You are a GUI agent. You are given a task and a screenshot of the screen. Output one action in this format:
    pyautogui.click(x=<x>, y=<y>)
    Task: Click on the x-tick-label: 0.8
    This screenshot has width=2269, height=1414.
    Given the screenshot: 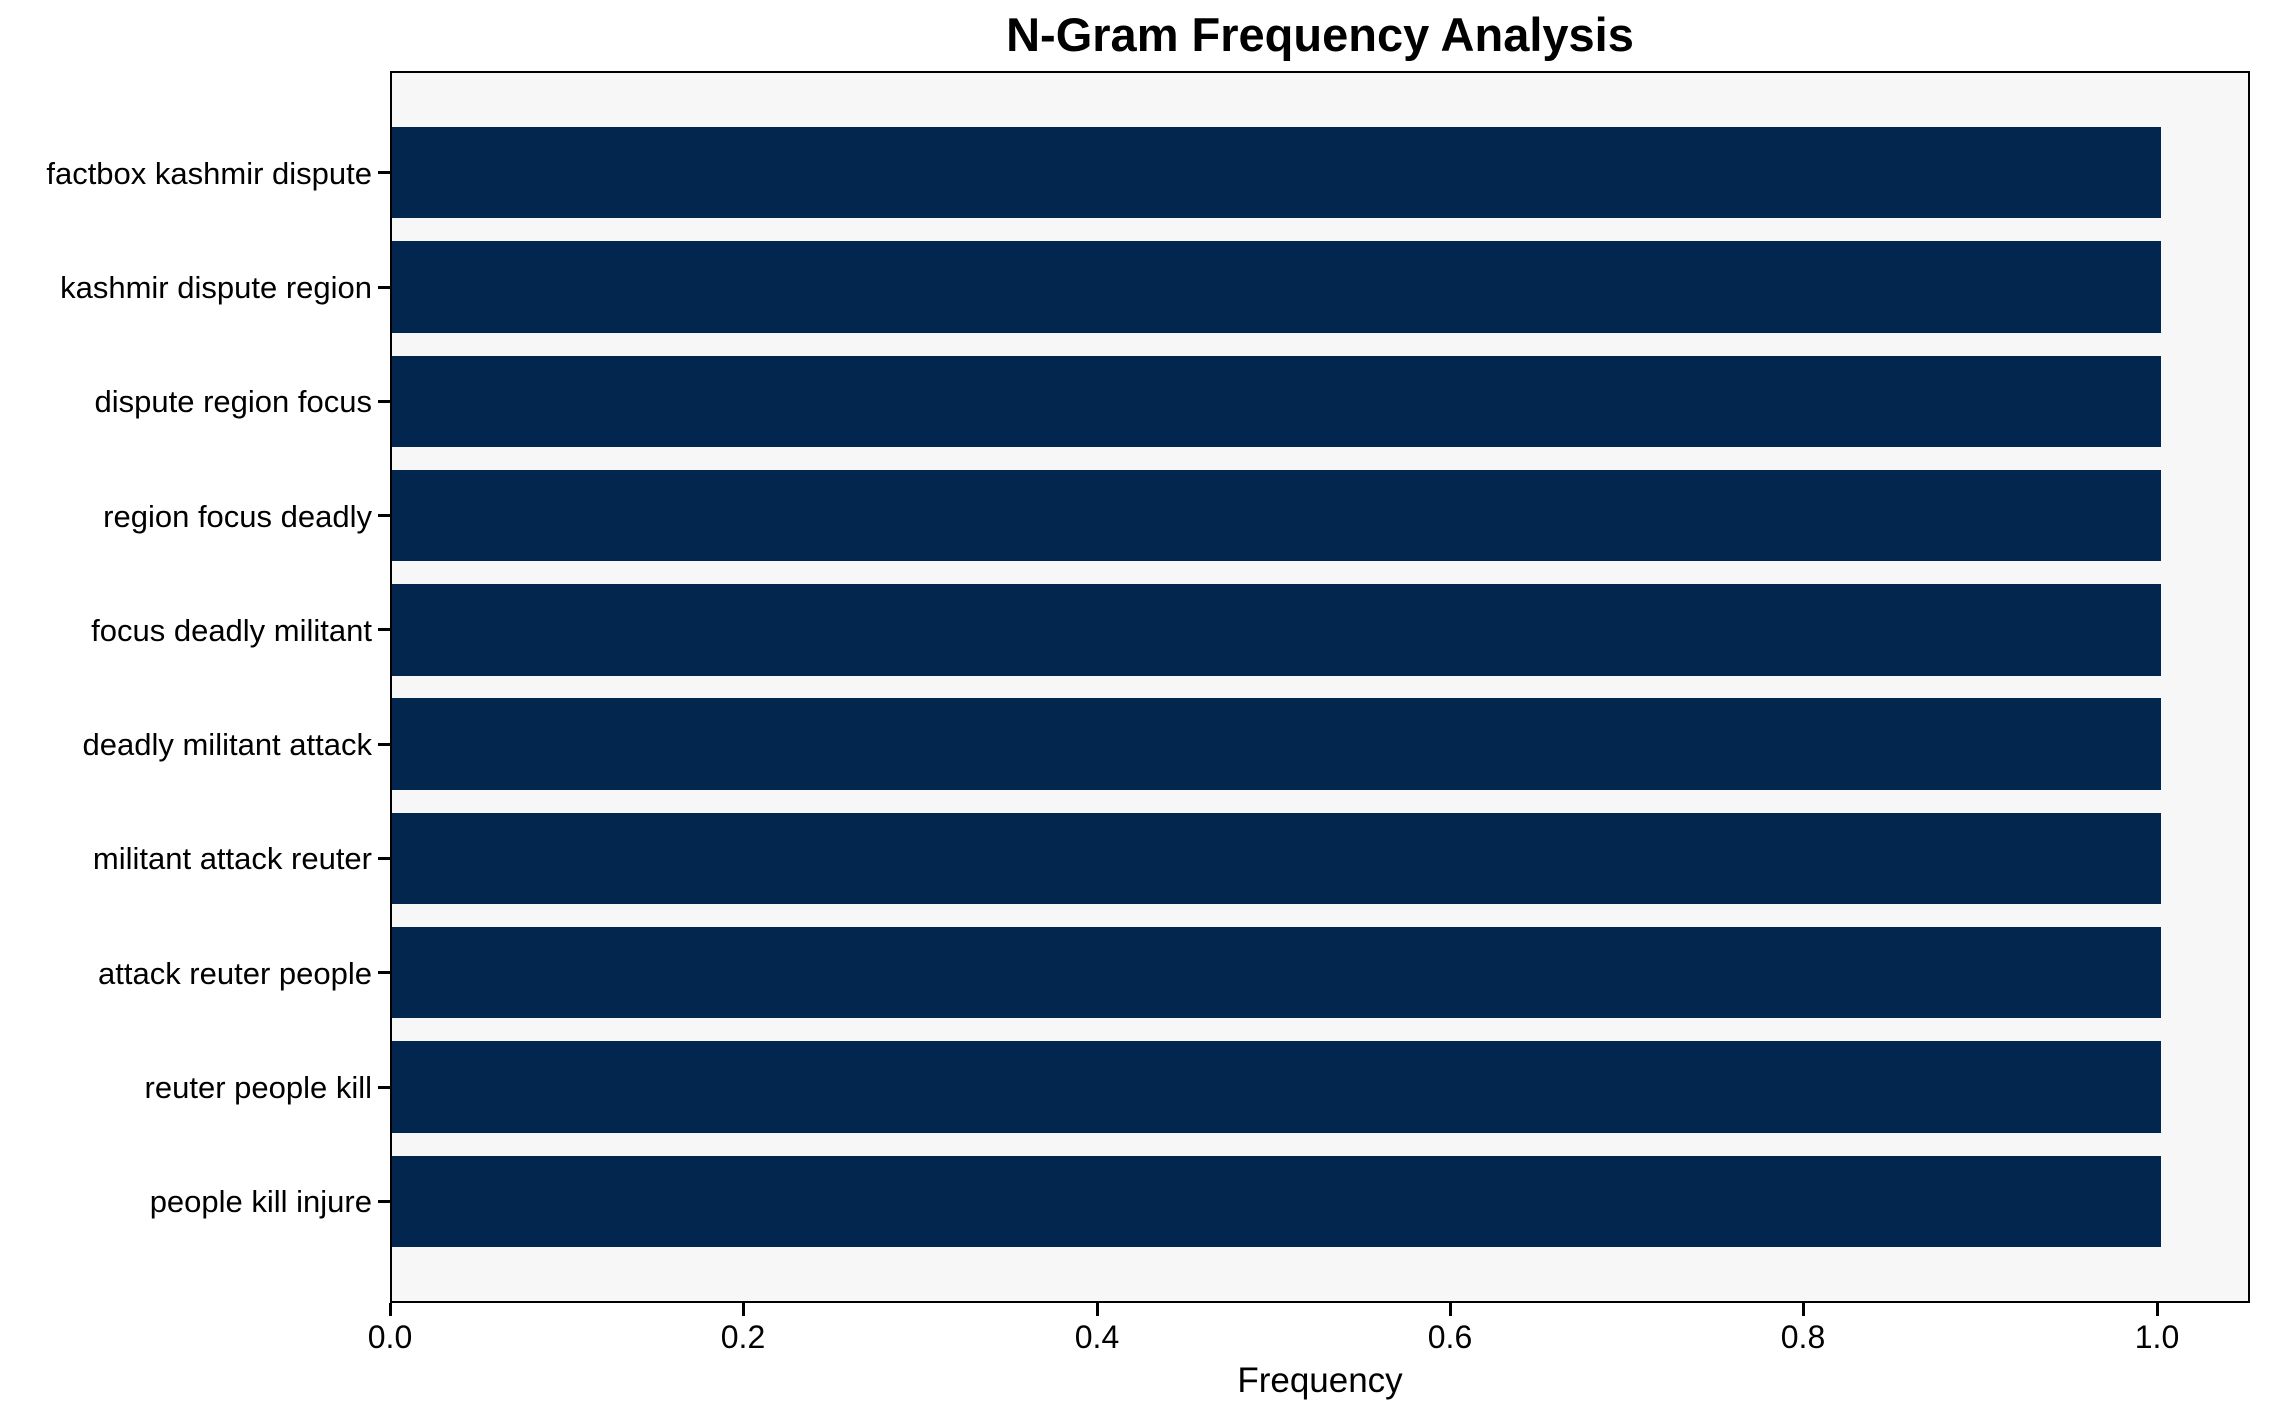 What is the action you would take?
    pyautogui.click(x=1803, y=1337)
    